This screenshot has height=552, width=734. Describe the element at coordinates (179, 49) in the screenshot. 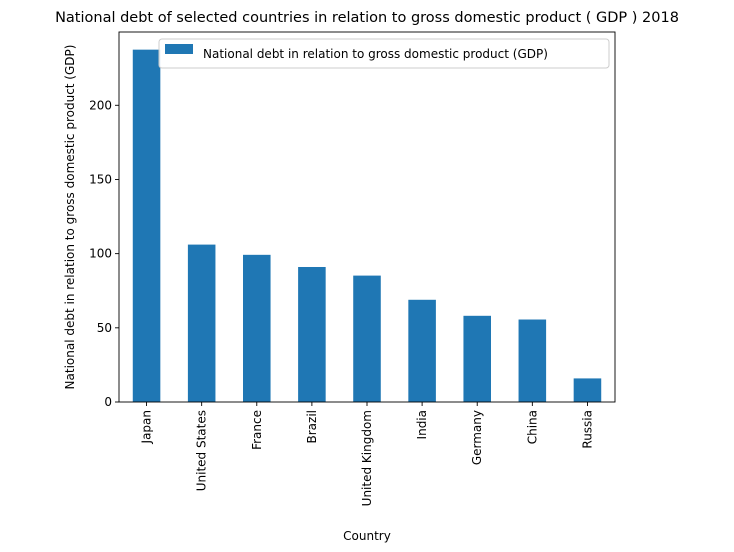

I see `legend-swatch` at that location.